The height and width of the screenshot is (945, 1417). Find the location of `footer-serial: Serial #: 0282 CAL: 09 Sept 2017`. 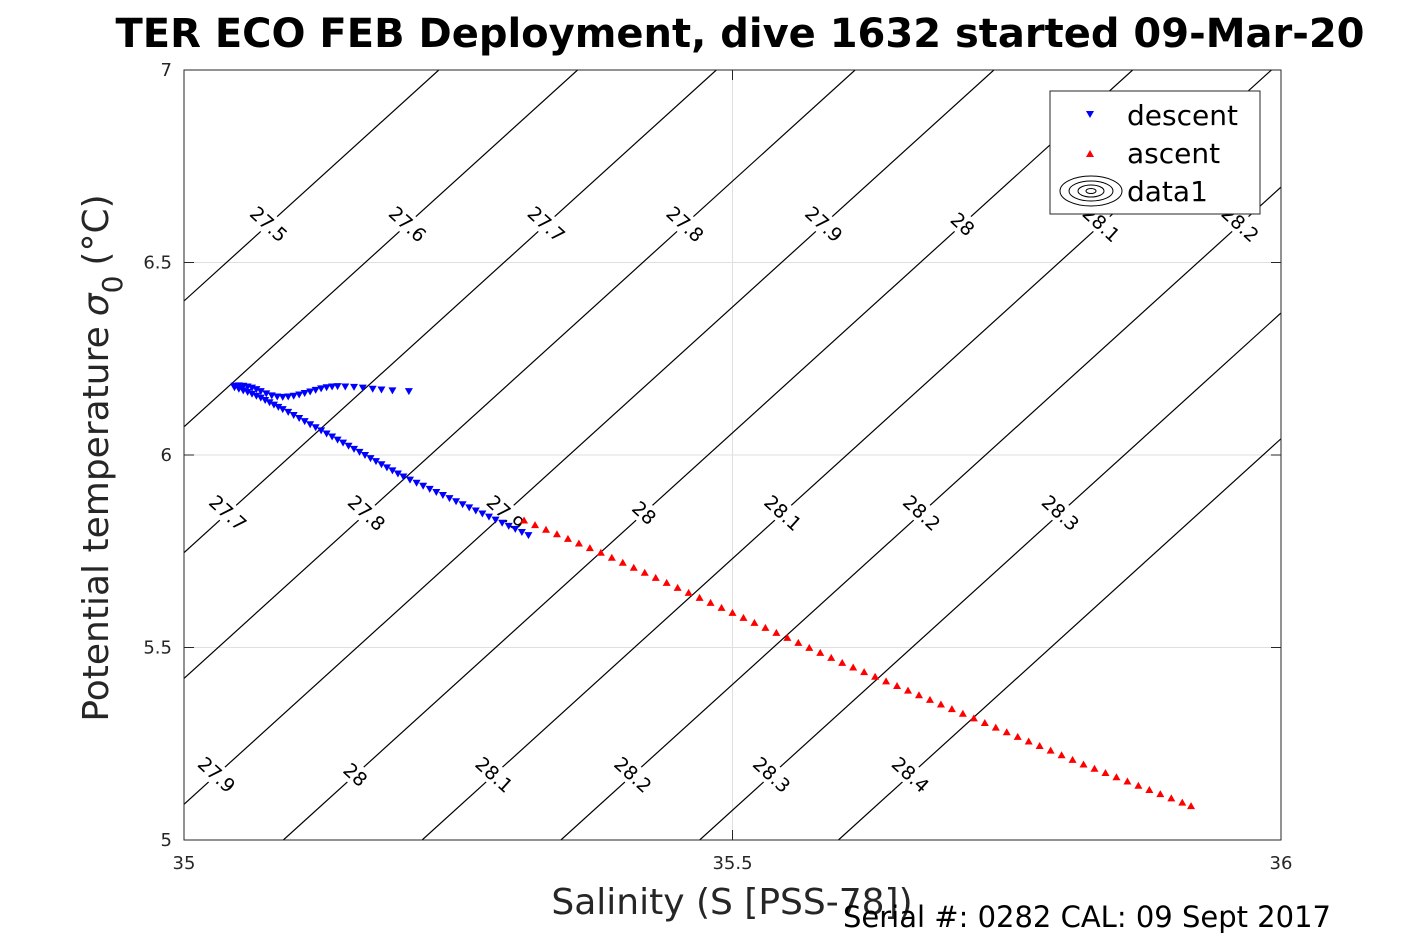

footer-serial: Serial #: 0282 CAL: 09 Sept 2017 is located at coordinates (1087, 917).